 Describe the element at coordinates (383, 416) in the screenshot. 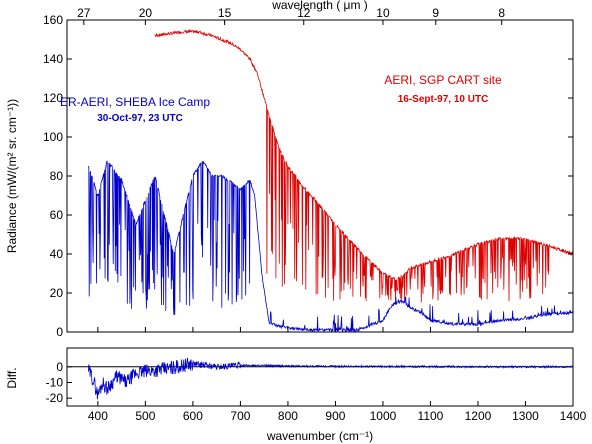

I see `xtick-label: 1000` at that location.